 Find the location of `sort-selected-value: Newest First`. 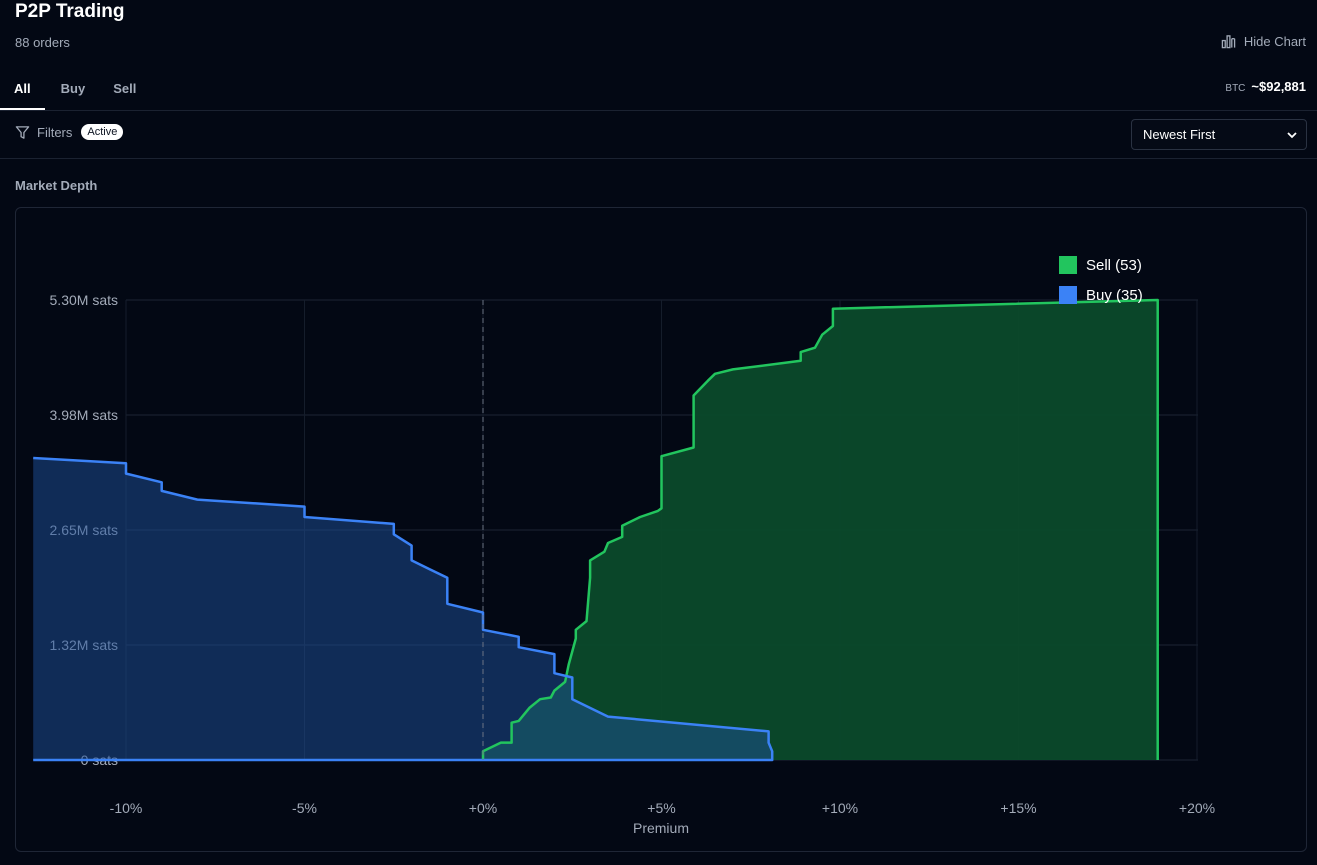

sort-selected-value: Newest First is located at coordinates (1179, 134).